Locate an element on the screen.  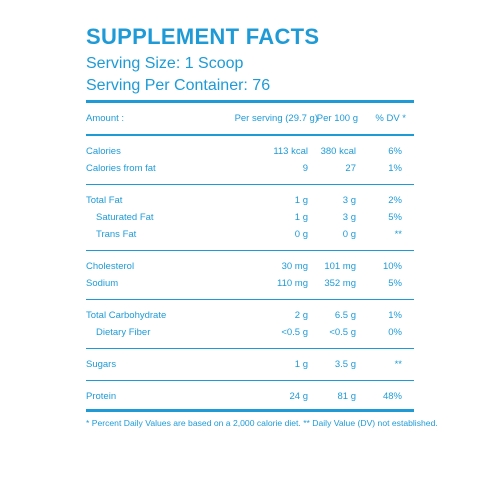
row-name: Saturated Fat is located at coordinates (125, 217).